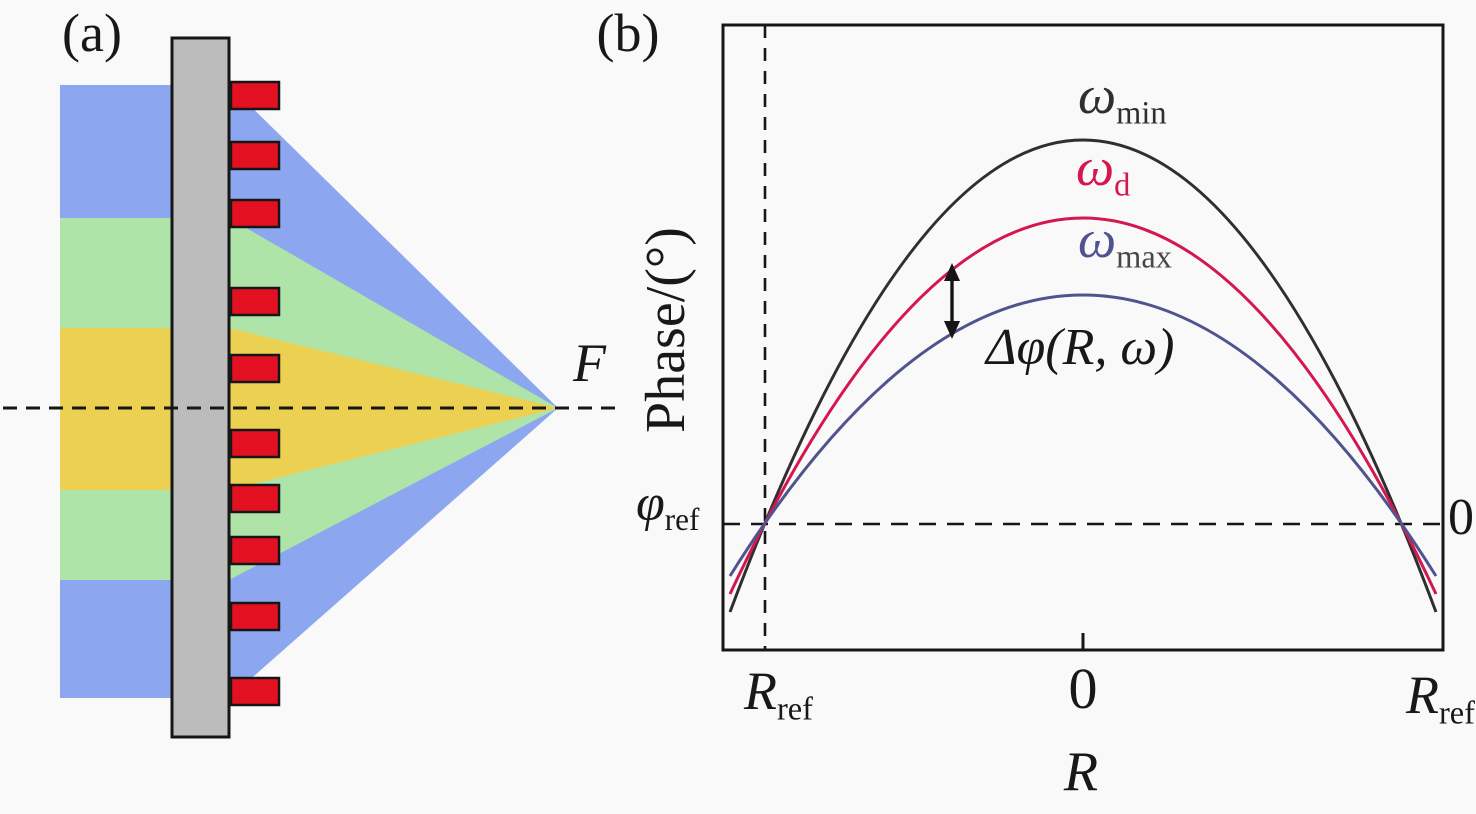 This screenshot has width=1476, height=814. I want to click on aperture-band-blue-bot, so click(116, 639).